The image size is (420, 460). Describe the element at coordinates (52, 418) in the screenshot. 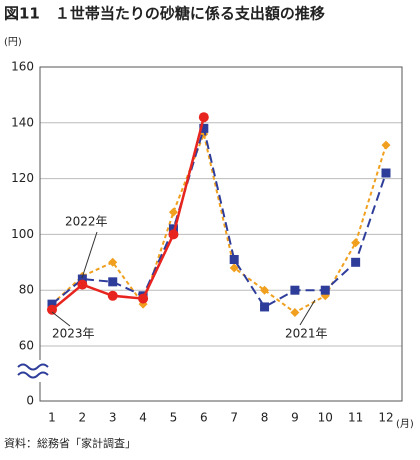

I see `x-tick-label: 1` at that location.